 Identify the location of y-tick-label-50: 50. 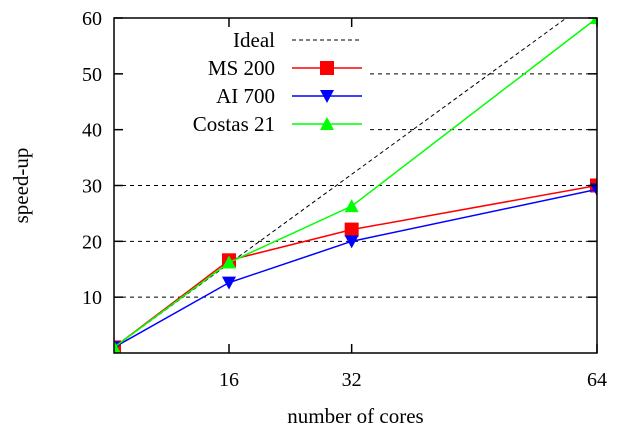
(92, 75).